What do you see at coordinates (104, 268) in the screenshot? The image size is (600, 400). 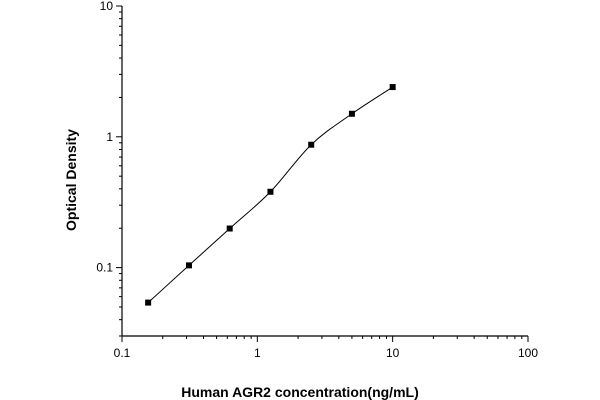 I see `y-tick-label: 0.1` at bounding box center [104, 268].